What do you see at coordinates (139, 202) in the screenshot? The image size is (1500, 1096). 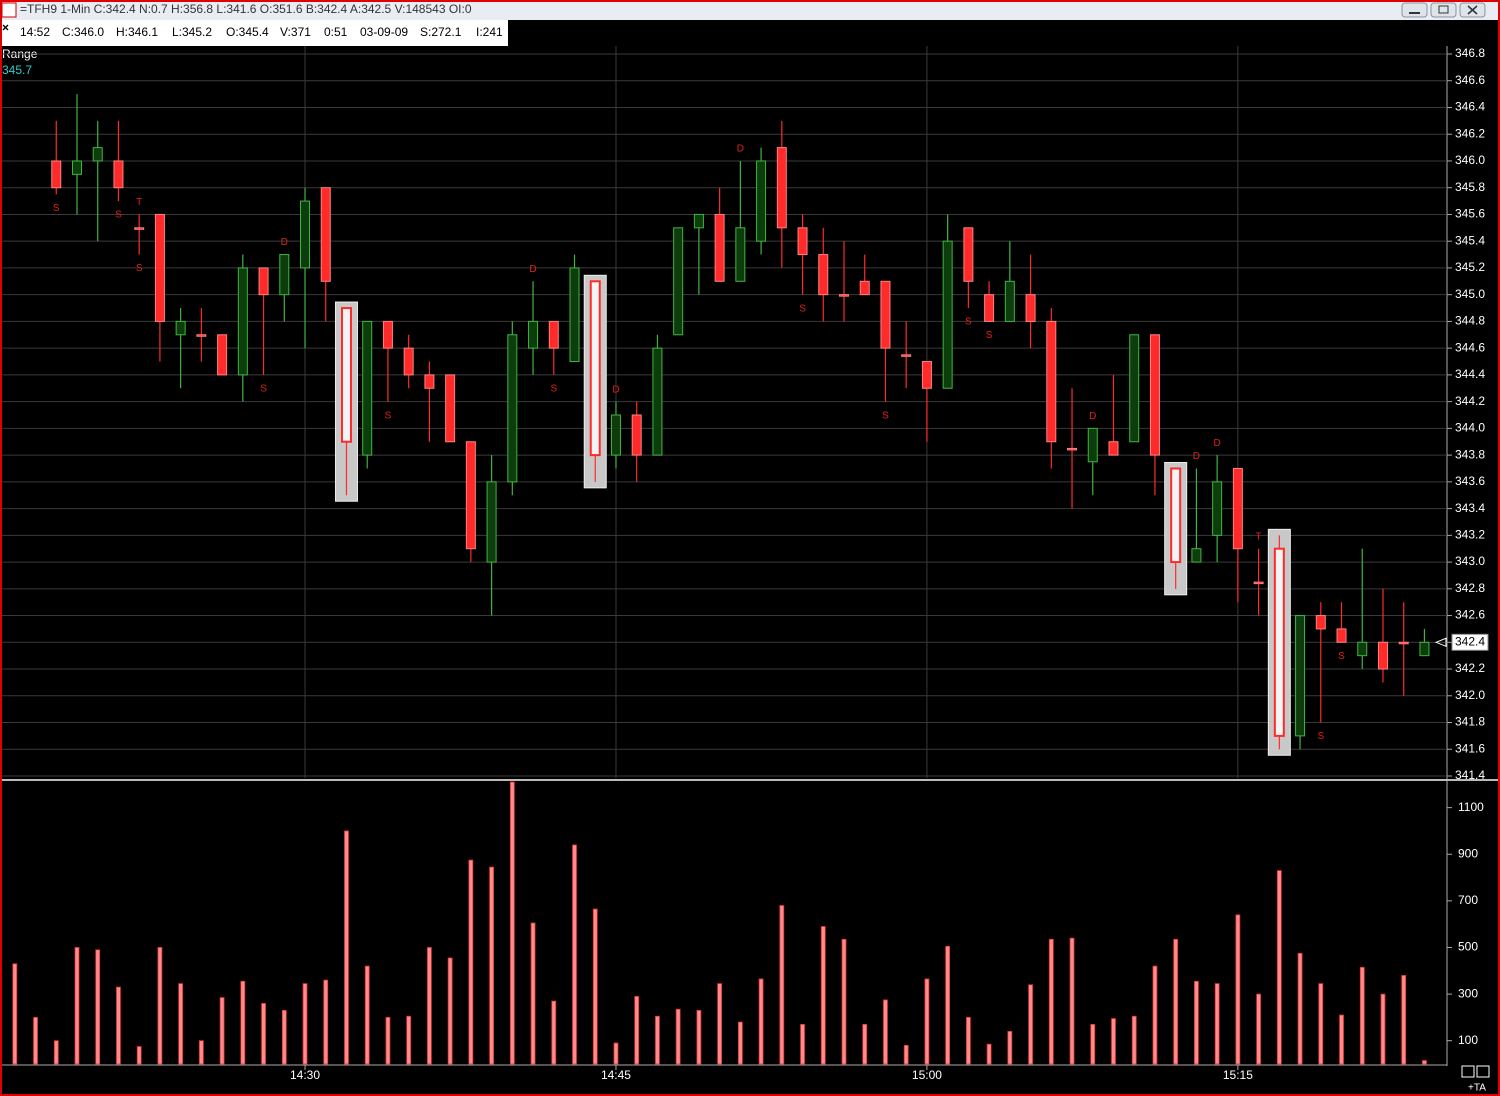 I see `signal-label: T` at bounding box center [139, 202].